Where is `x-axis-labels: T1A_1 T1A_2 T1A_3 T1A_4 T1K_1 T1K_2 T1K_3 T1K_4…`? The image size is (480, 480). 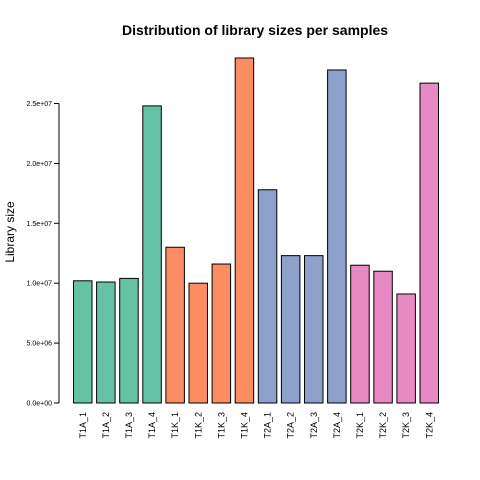
x-axis-labels: T1A_1 T1A_2 T1A_3 T1A_4 T1K_1 T1K_2 T1K_3 T1K_4… is located at coordinates (256, 425).